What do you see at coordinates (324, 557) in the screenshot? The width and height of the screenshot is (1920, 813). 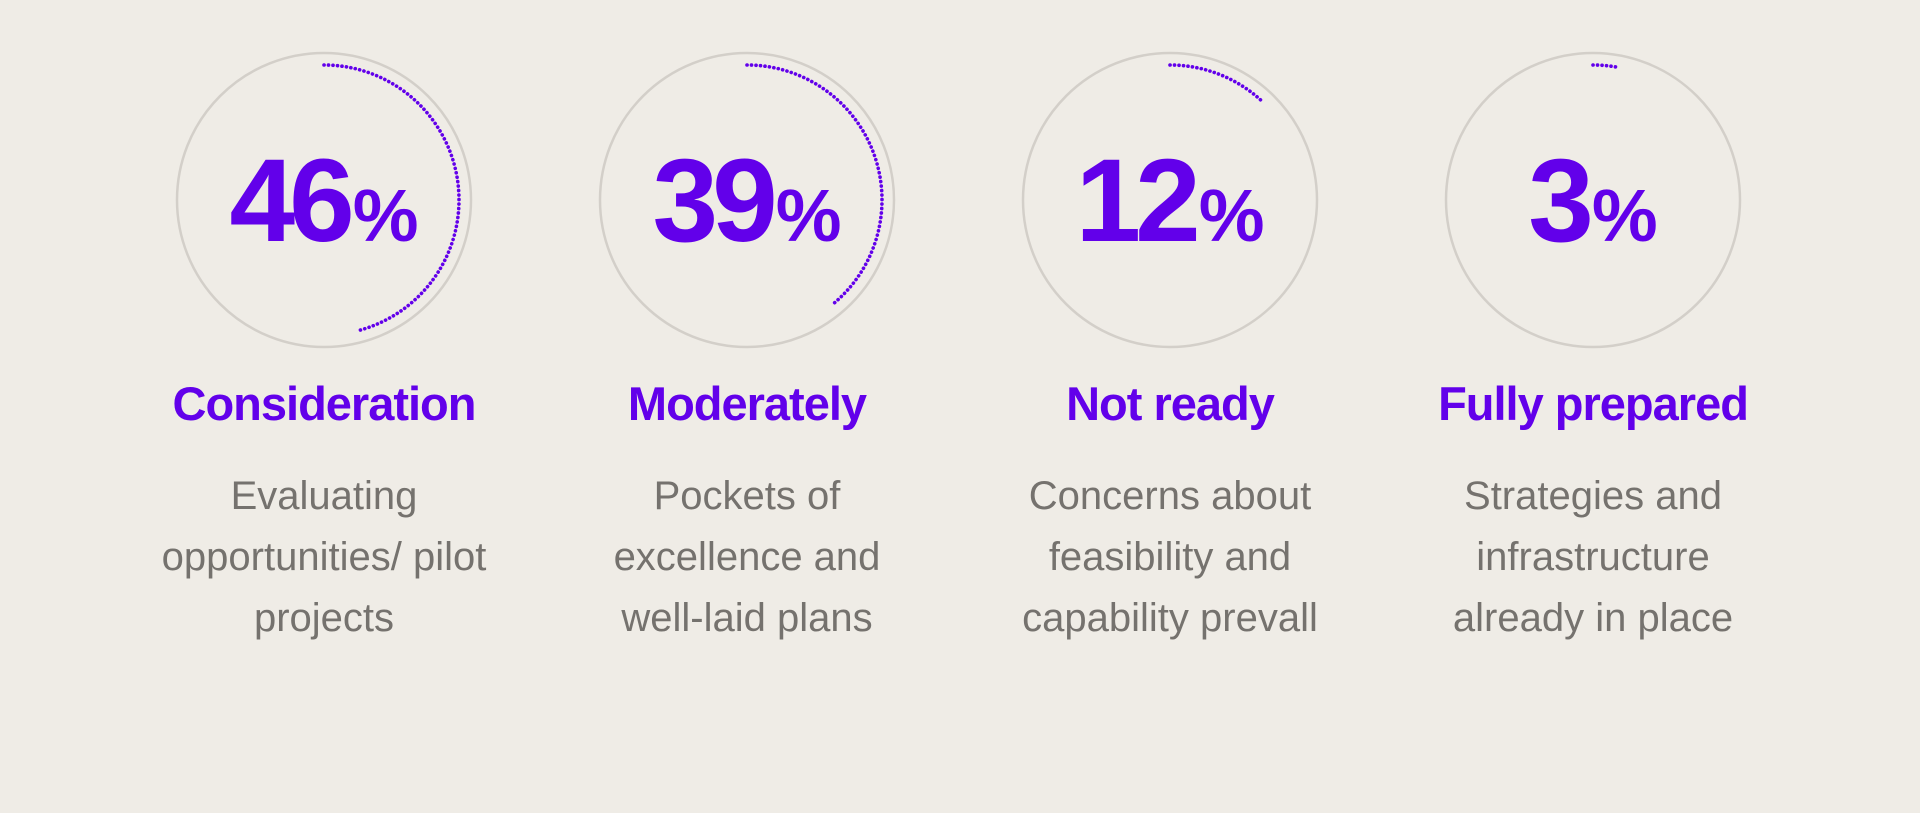 I see `category-description: Evaluating opportunities/ pilot projects` at bounding box center [324, 557].